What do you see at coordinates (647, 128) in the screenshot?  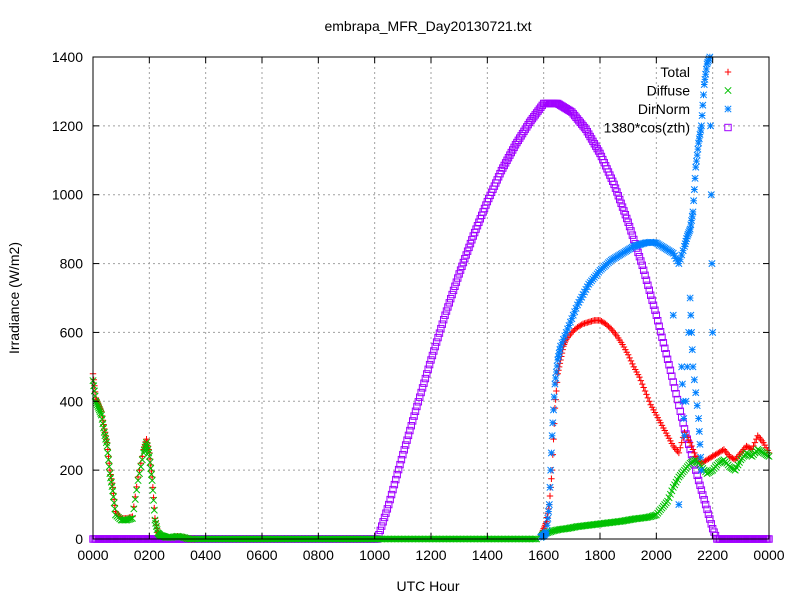 I see `legend-label: 1380*cos(zth)` at bounding box center [647, 128].